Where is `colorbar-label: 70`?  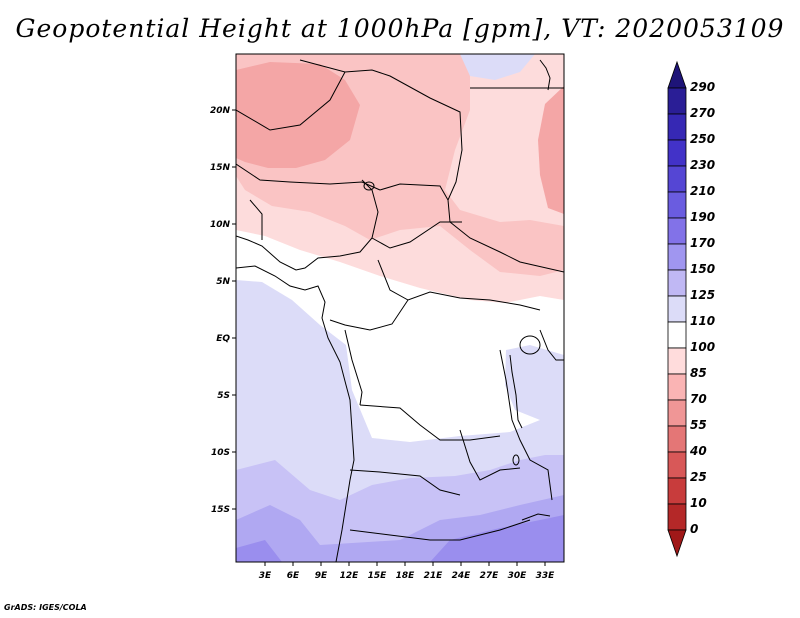
colorbar-label: 70 is located at coordinates (698, 399).